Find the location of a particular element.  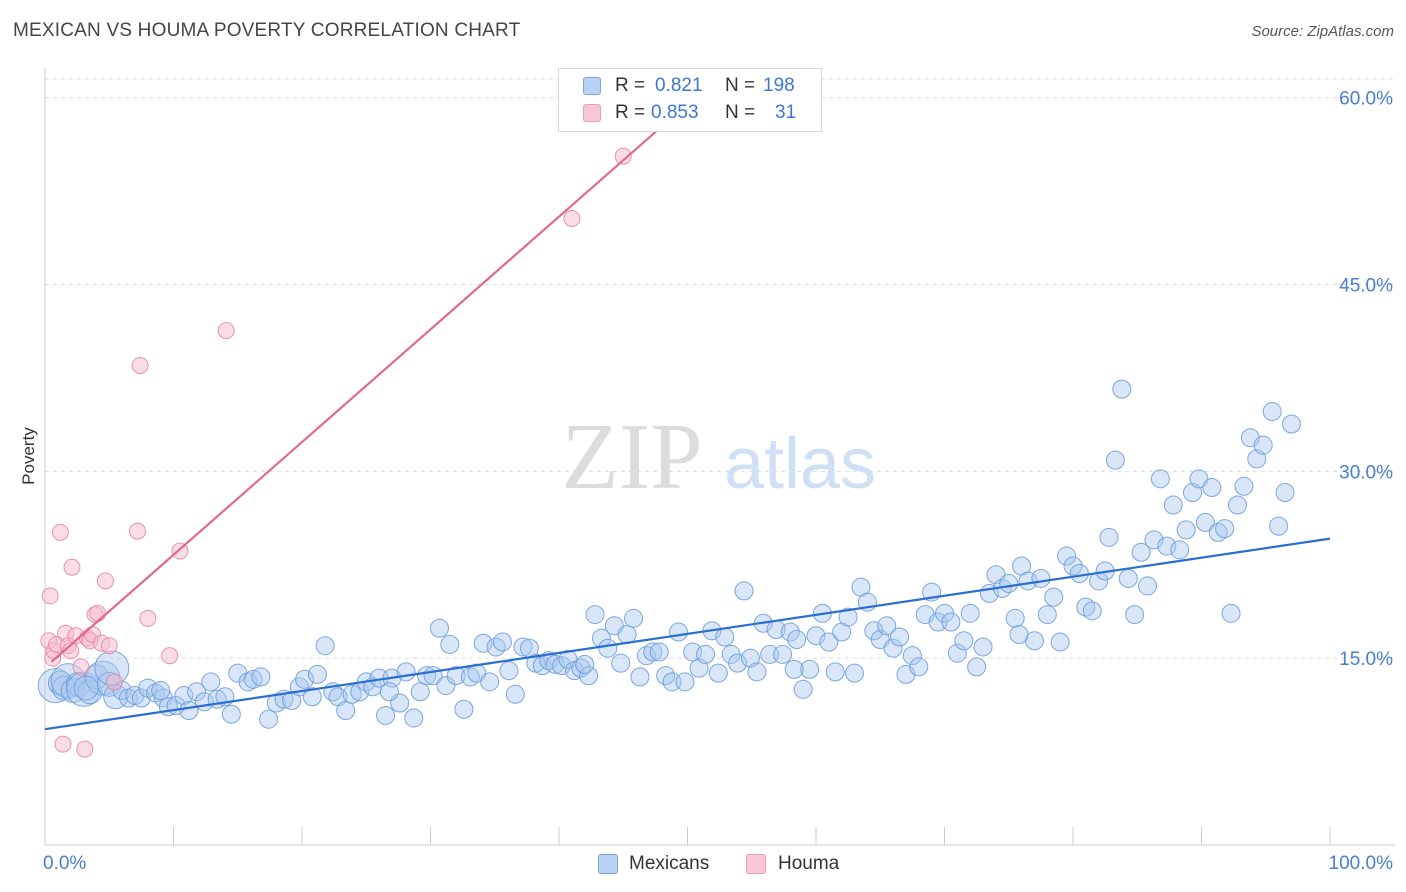

x-tick-label-max: 100.0% is located at coordinates (1361, 863).